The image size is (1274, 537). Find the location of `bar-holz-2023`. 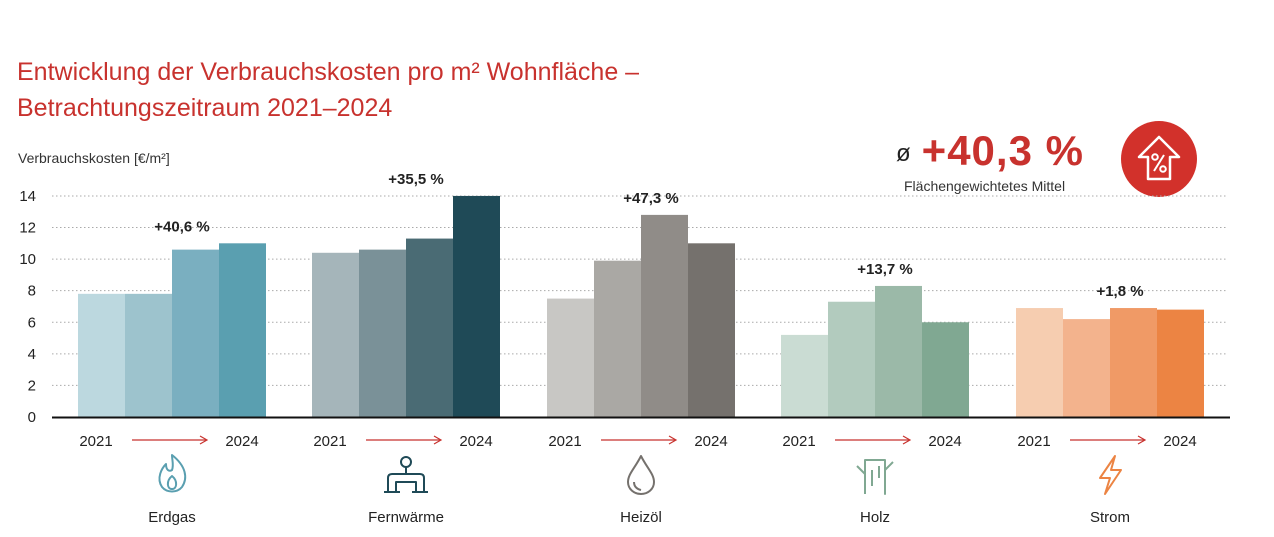

bar-holz-2023 is located at coordinates (898, 351).